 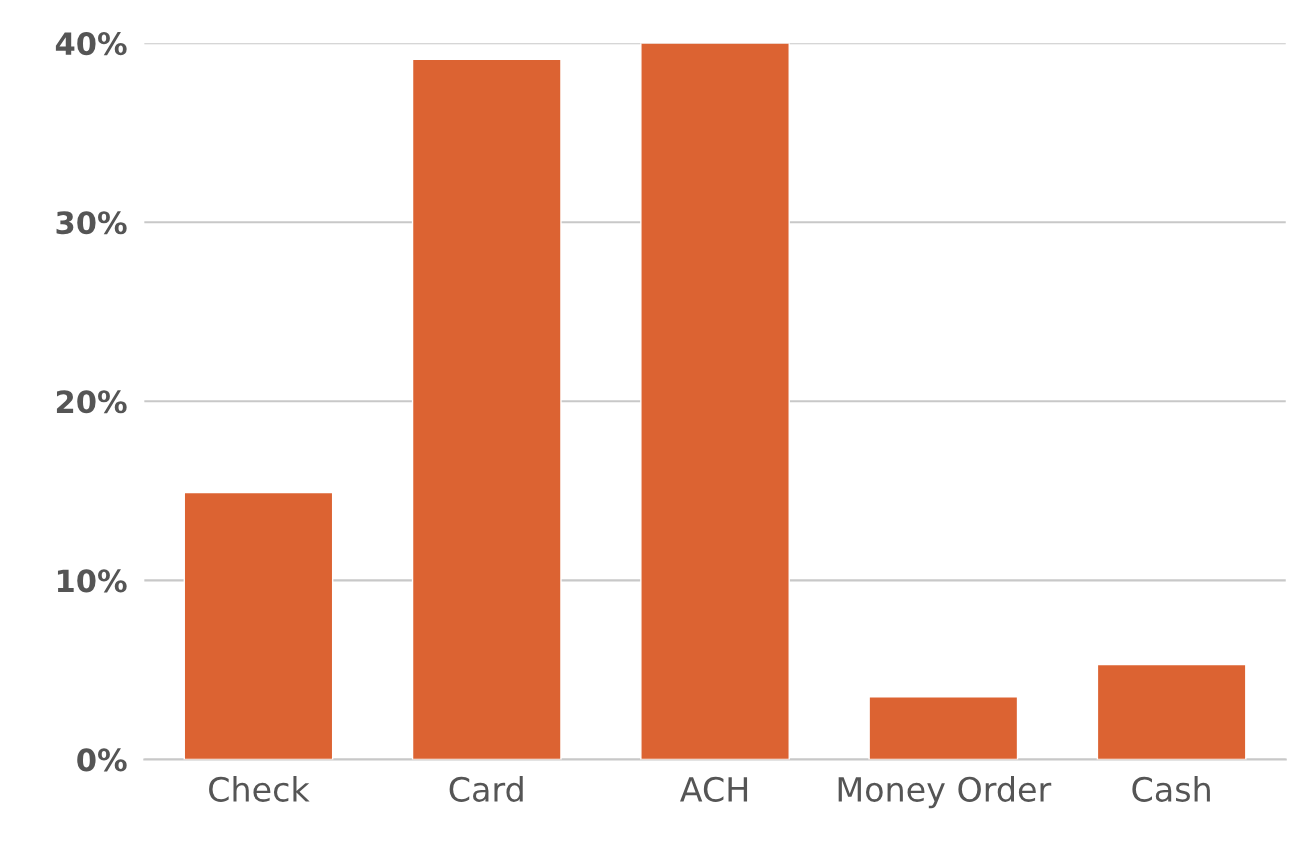 I want to click on x-tick-label: ACH, so click(x=714, y=789).